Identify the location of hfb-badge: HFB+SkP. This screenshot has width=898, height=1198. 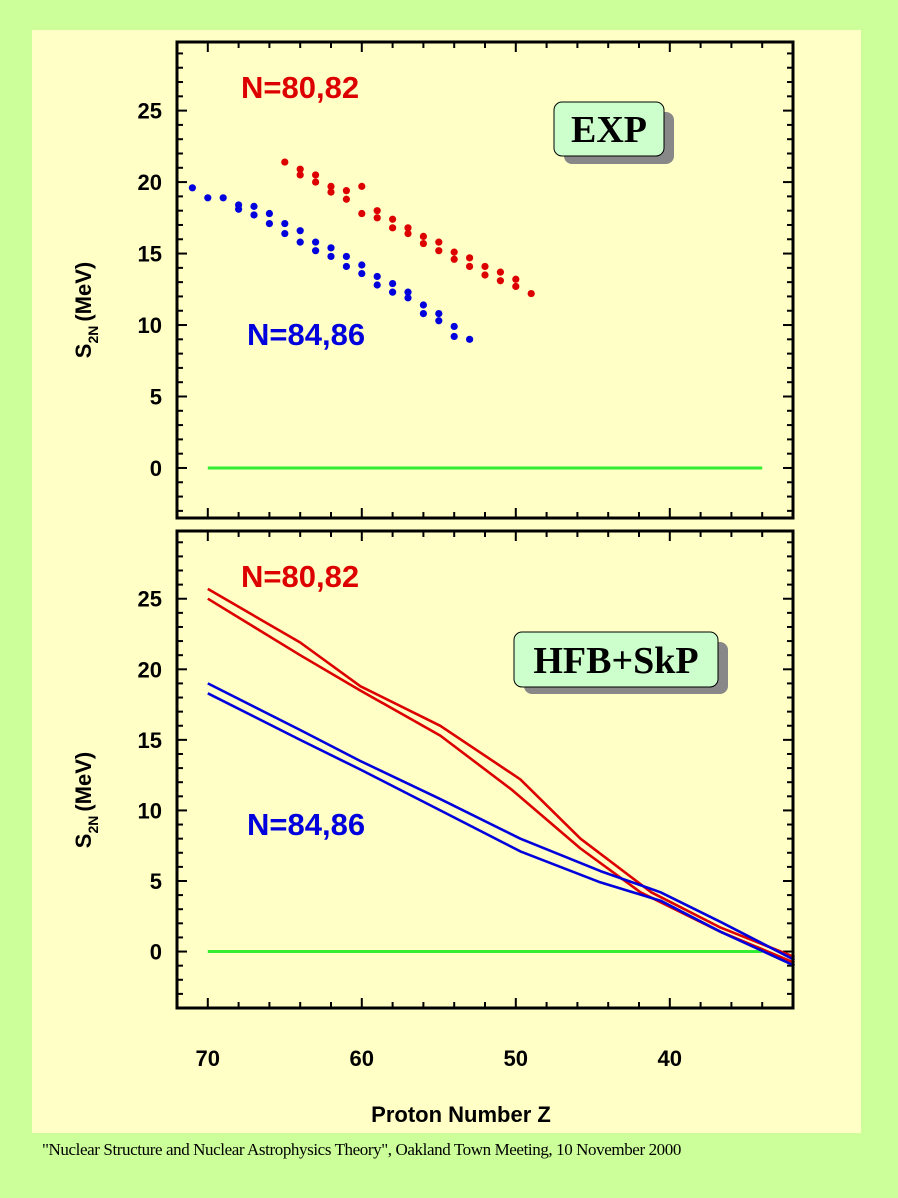
(620, 662).